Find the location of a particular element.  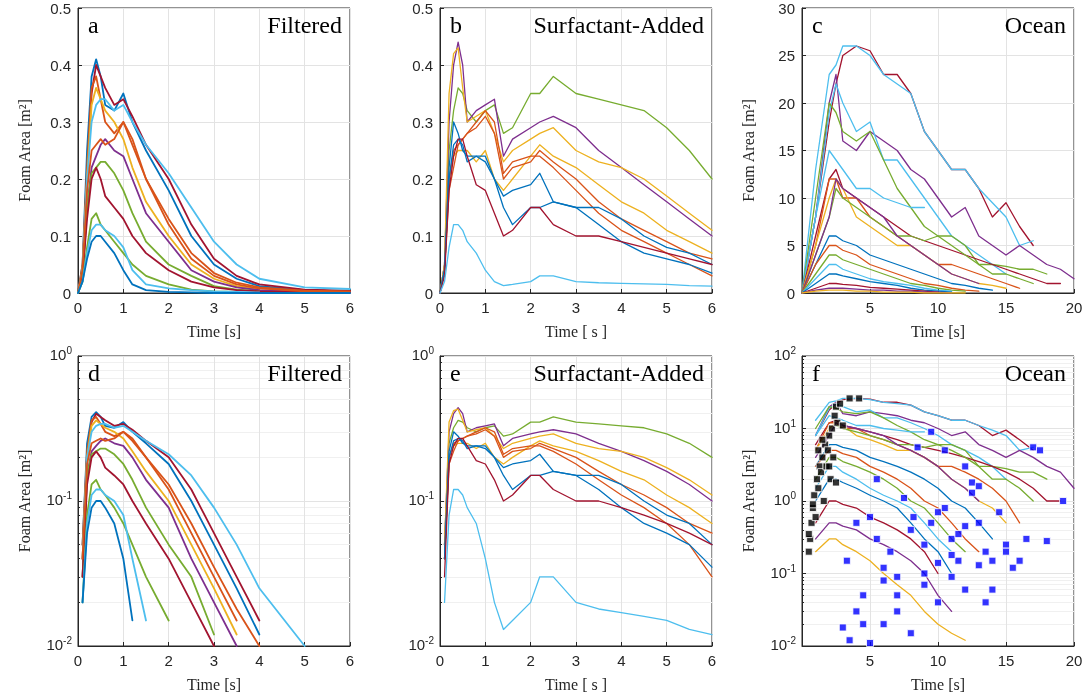

y-tick-label: 20 is located at coordinates (786, 103).